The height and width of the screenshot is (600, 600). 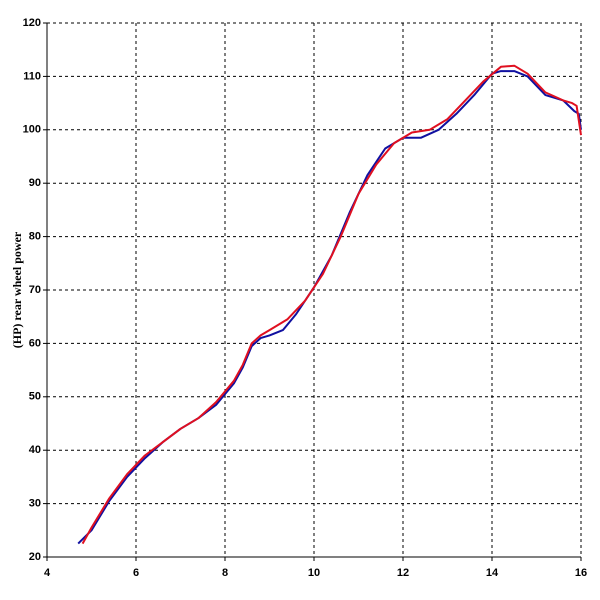 What do you see at coordinates (225, 573) in the screenshot?
I see `x-tick-label: 8` at bounding box center [225, 573].